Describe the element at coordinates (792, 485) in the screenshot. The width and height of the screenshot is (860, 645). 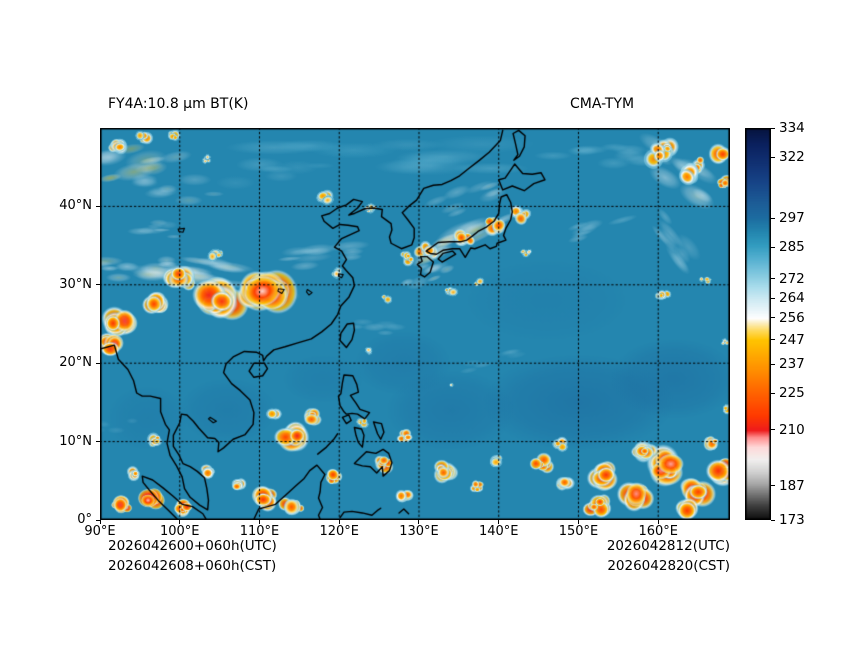
I see `colorbar-tick-label: 187` at that location.